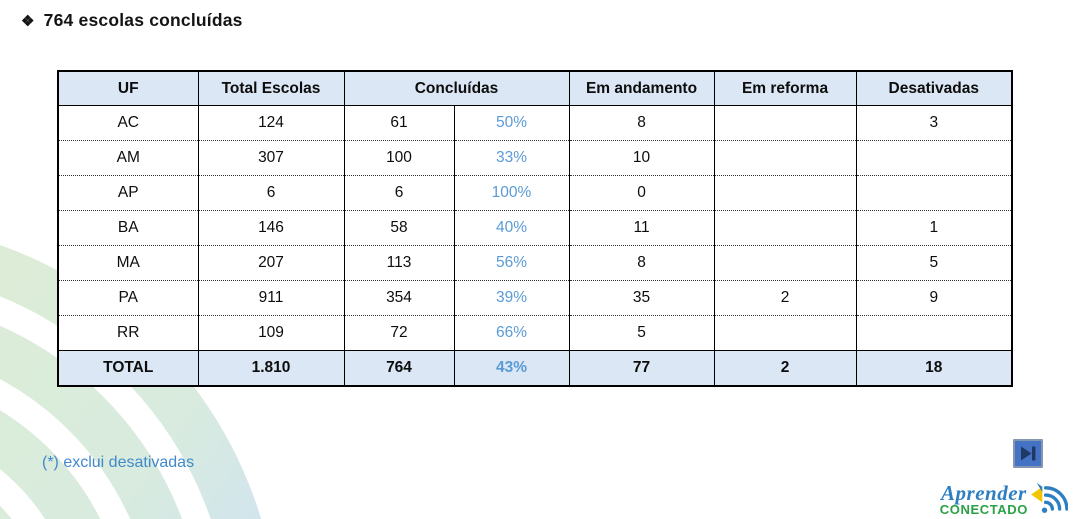 This screenshot has height=519, width=1074. What do you see at coordinates (641, 333) in the screenshot?
I see `cell-andamento: 5` at bounding box center [641, 333].